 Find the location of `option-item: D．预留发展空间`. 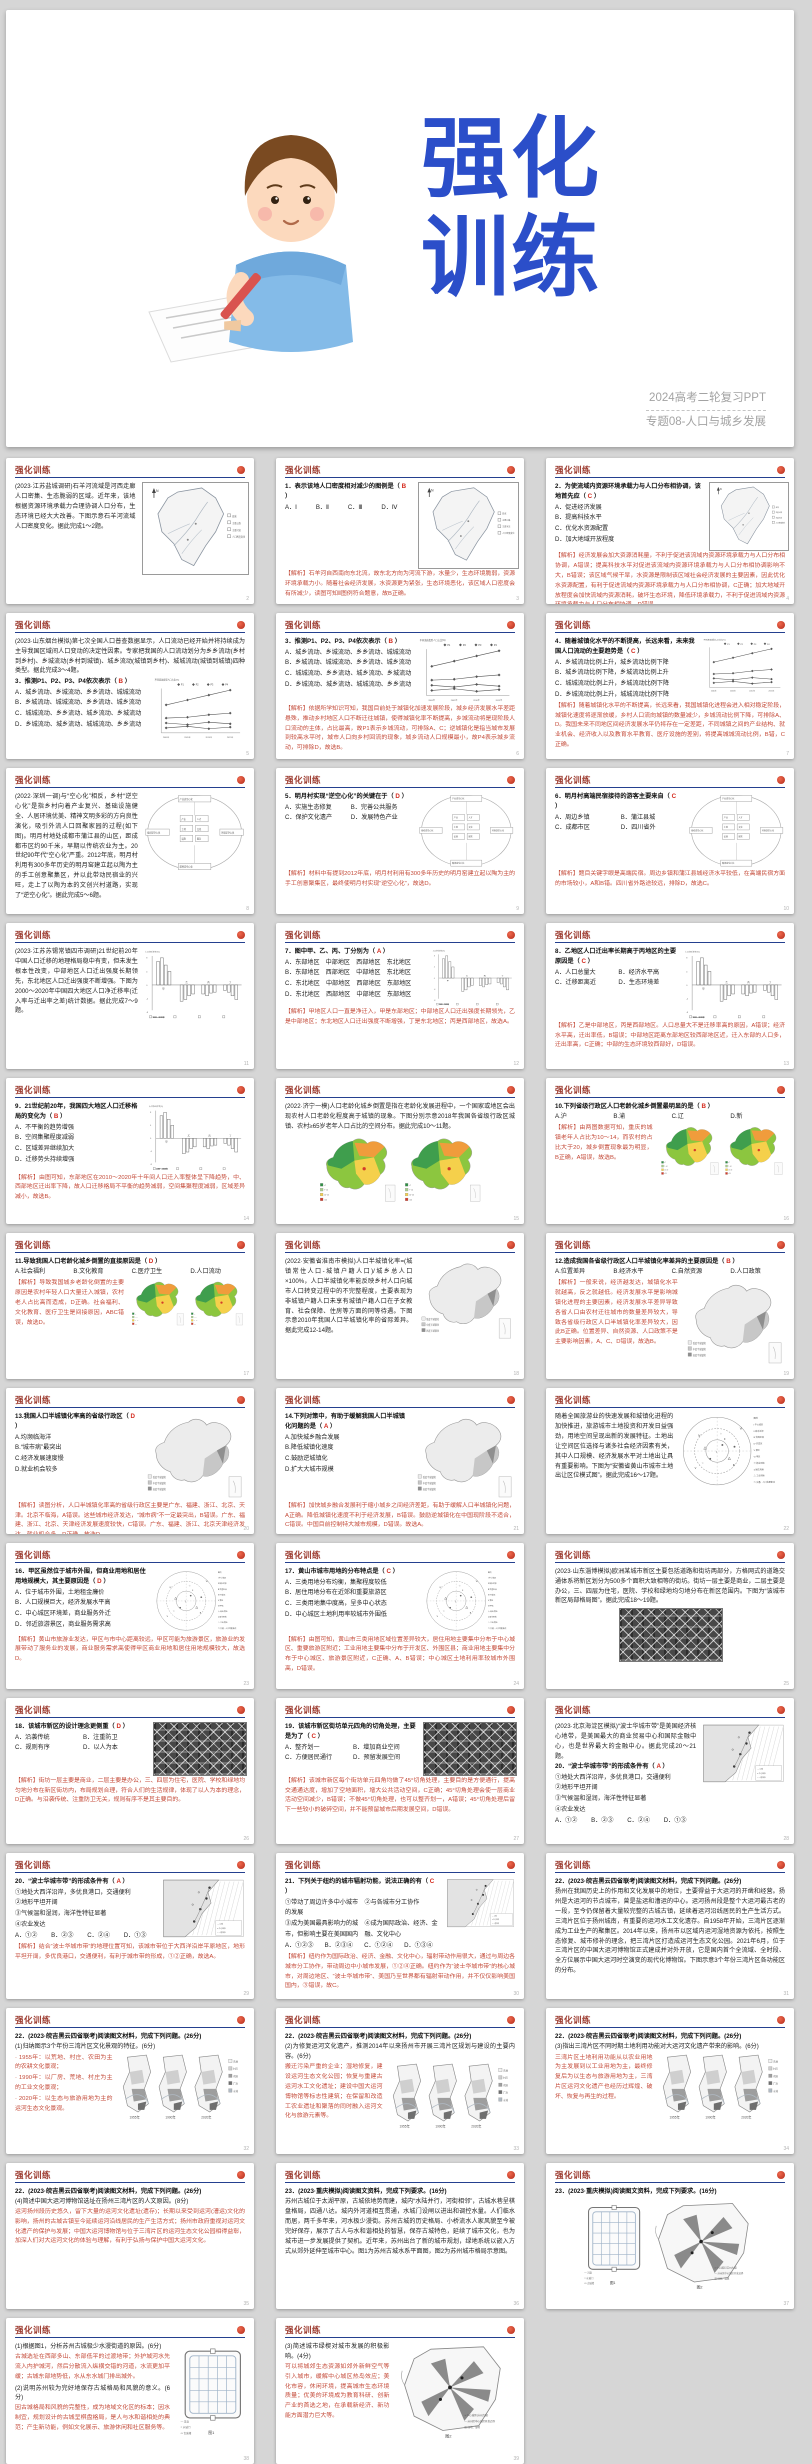

option-item: D．预留发展空间 is located at coordinates (377, 1758).